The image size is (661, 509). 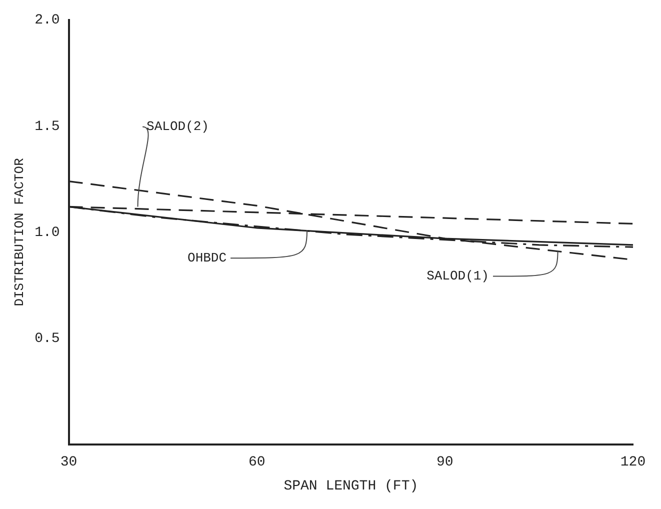 What do you see at coordinates (177, 126) in the screenshot?
I see `annotation: SALOD(2)` at bounding box center [177, 126].